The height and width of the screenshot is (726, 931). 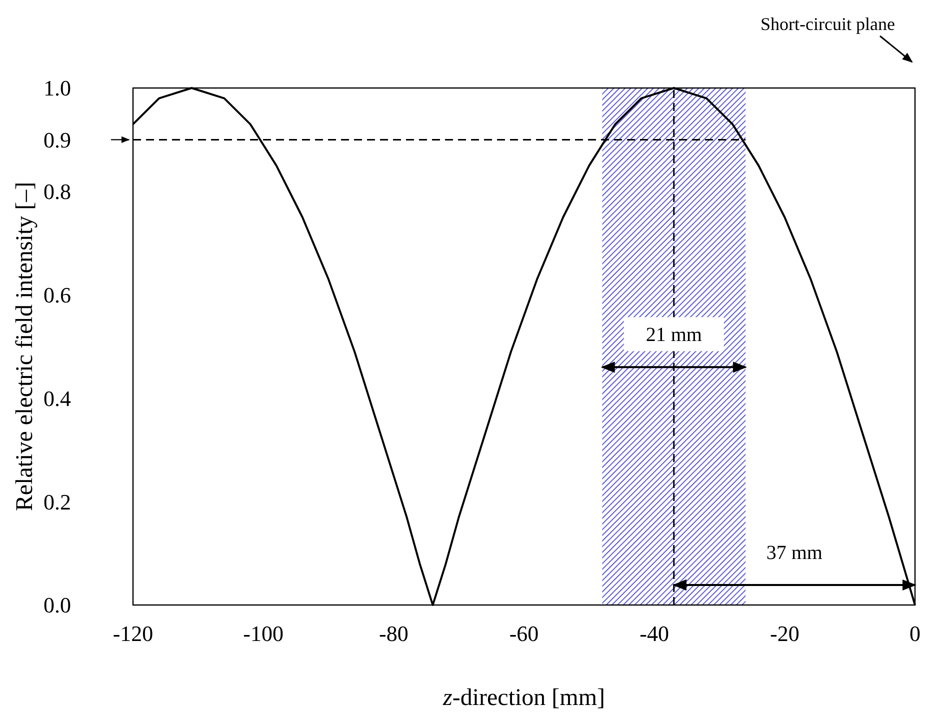 I want to click on ref-line-label: 0.9, so click(x=57, y=139).